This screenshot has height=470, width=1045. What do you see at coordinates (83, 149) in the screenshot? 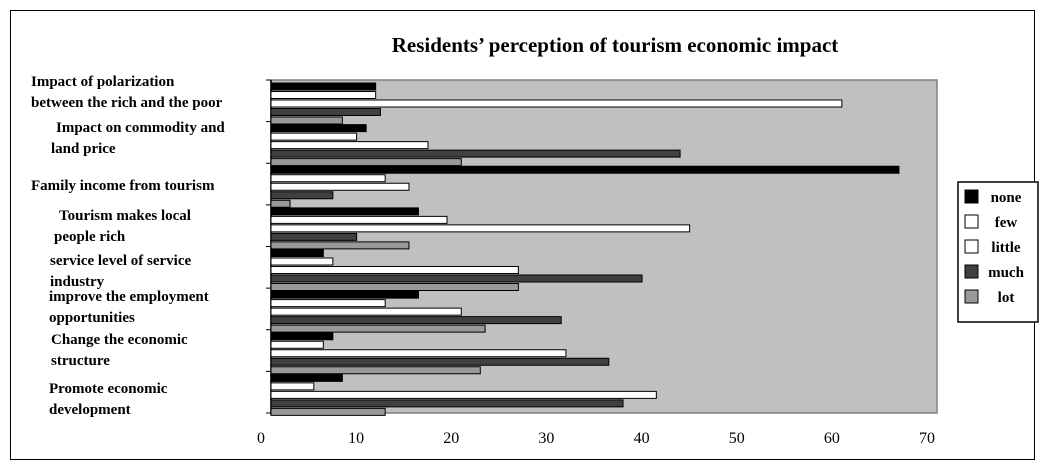
I see `category-label: land price` at bounding box center [83, 149].